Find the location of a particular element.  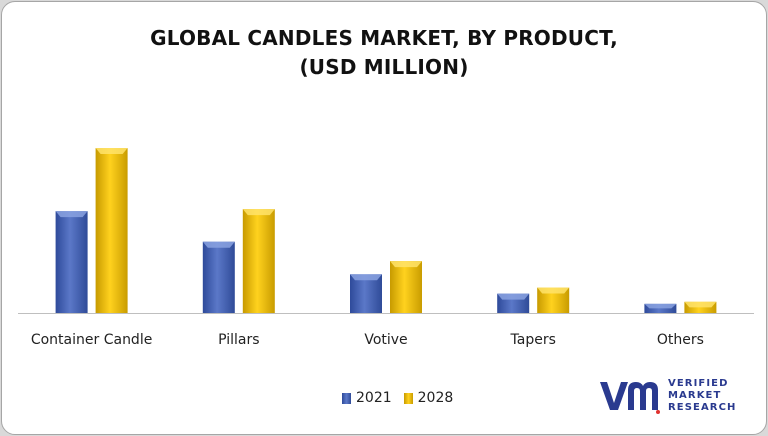

bar-votive-2028 is located at coordinates (406, 287).